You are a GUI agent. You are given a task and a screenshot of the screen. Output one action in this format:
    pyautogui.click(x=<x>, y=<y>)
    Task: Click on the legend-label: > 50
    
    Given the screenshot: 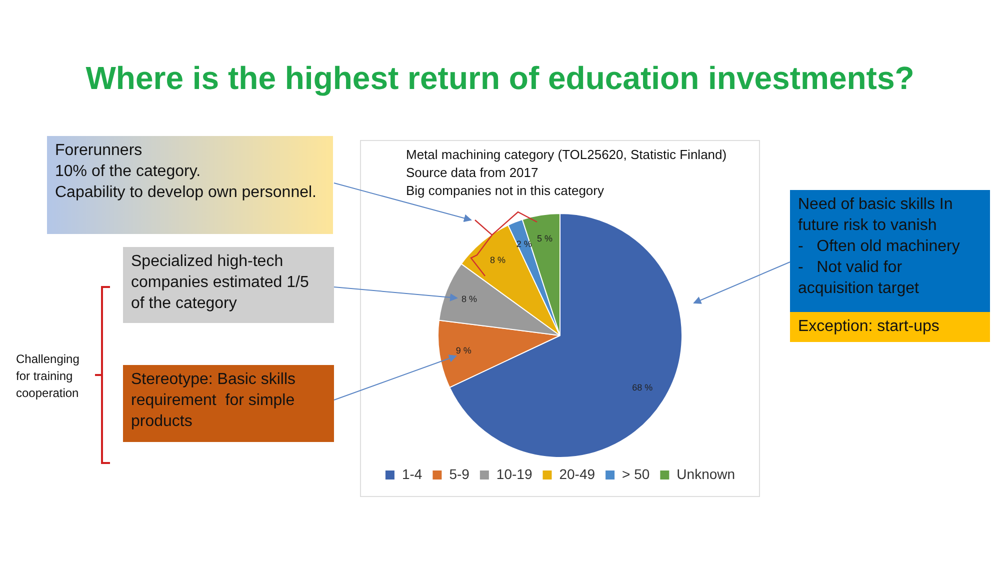 What is the action you would take?
    pyautogui.click(x=636, y=474)
    